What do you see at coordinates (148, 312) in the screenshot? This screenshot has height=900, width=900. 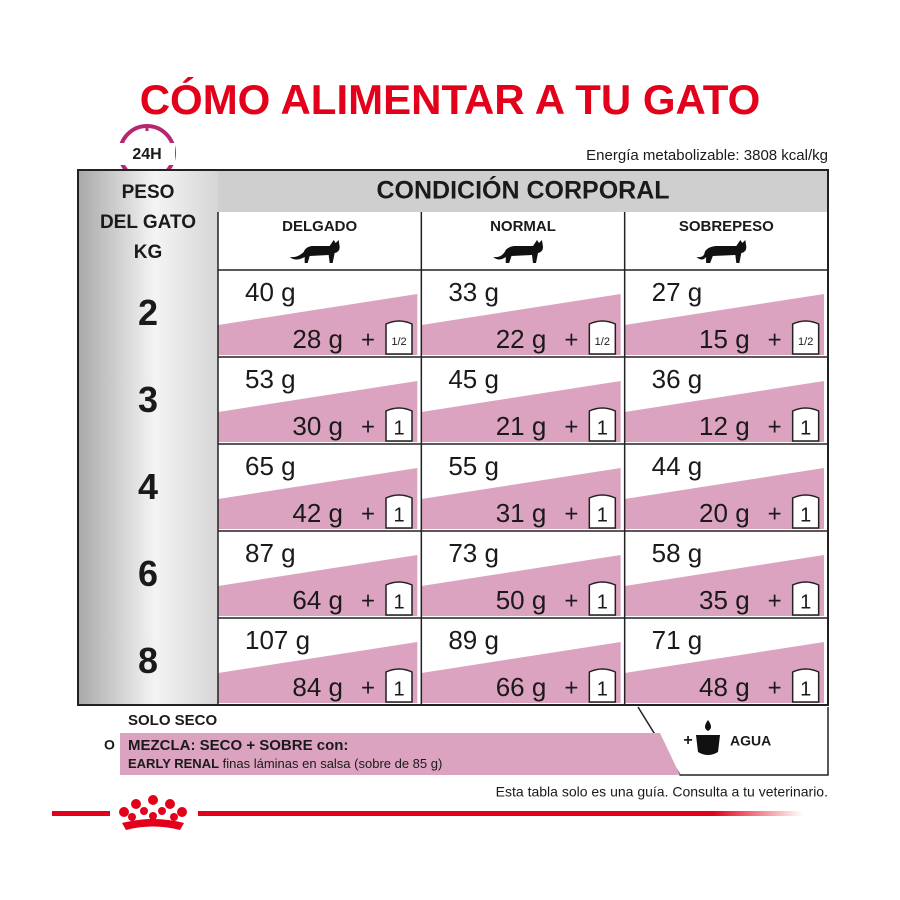 I see `cat-weight: 2` at bounding box center [148, 312].